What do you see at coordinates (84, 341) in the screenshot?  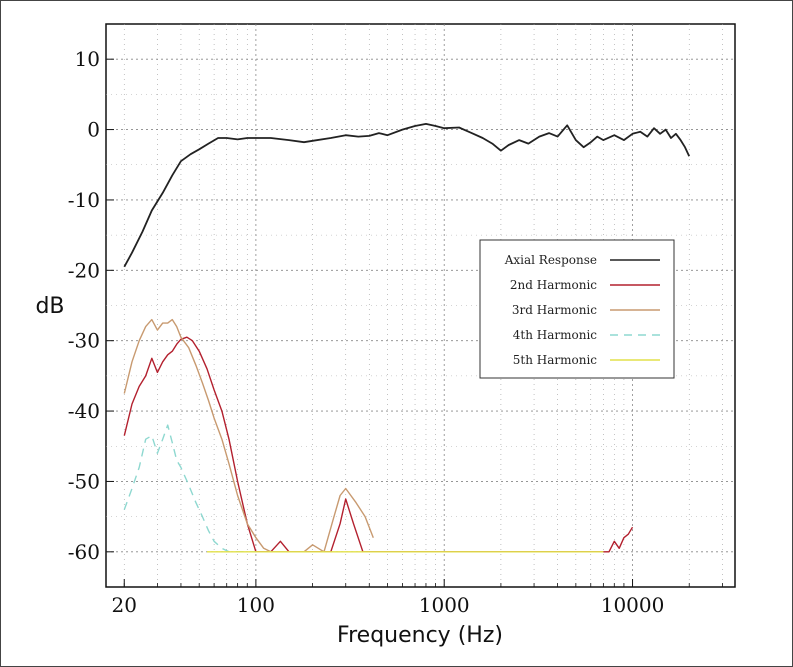 I see `y-tick-label: -30` at bounding box center [84, 341].